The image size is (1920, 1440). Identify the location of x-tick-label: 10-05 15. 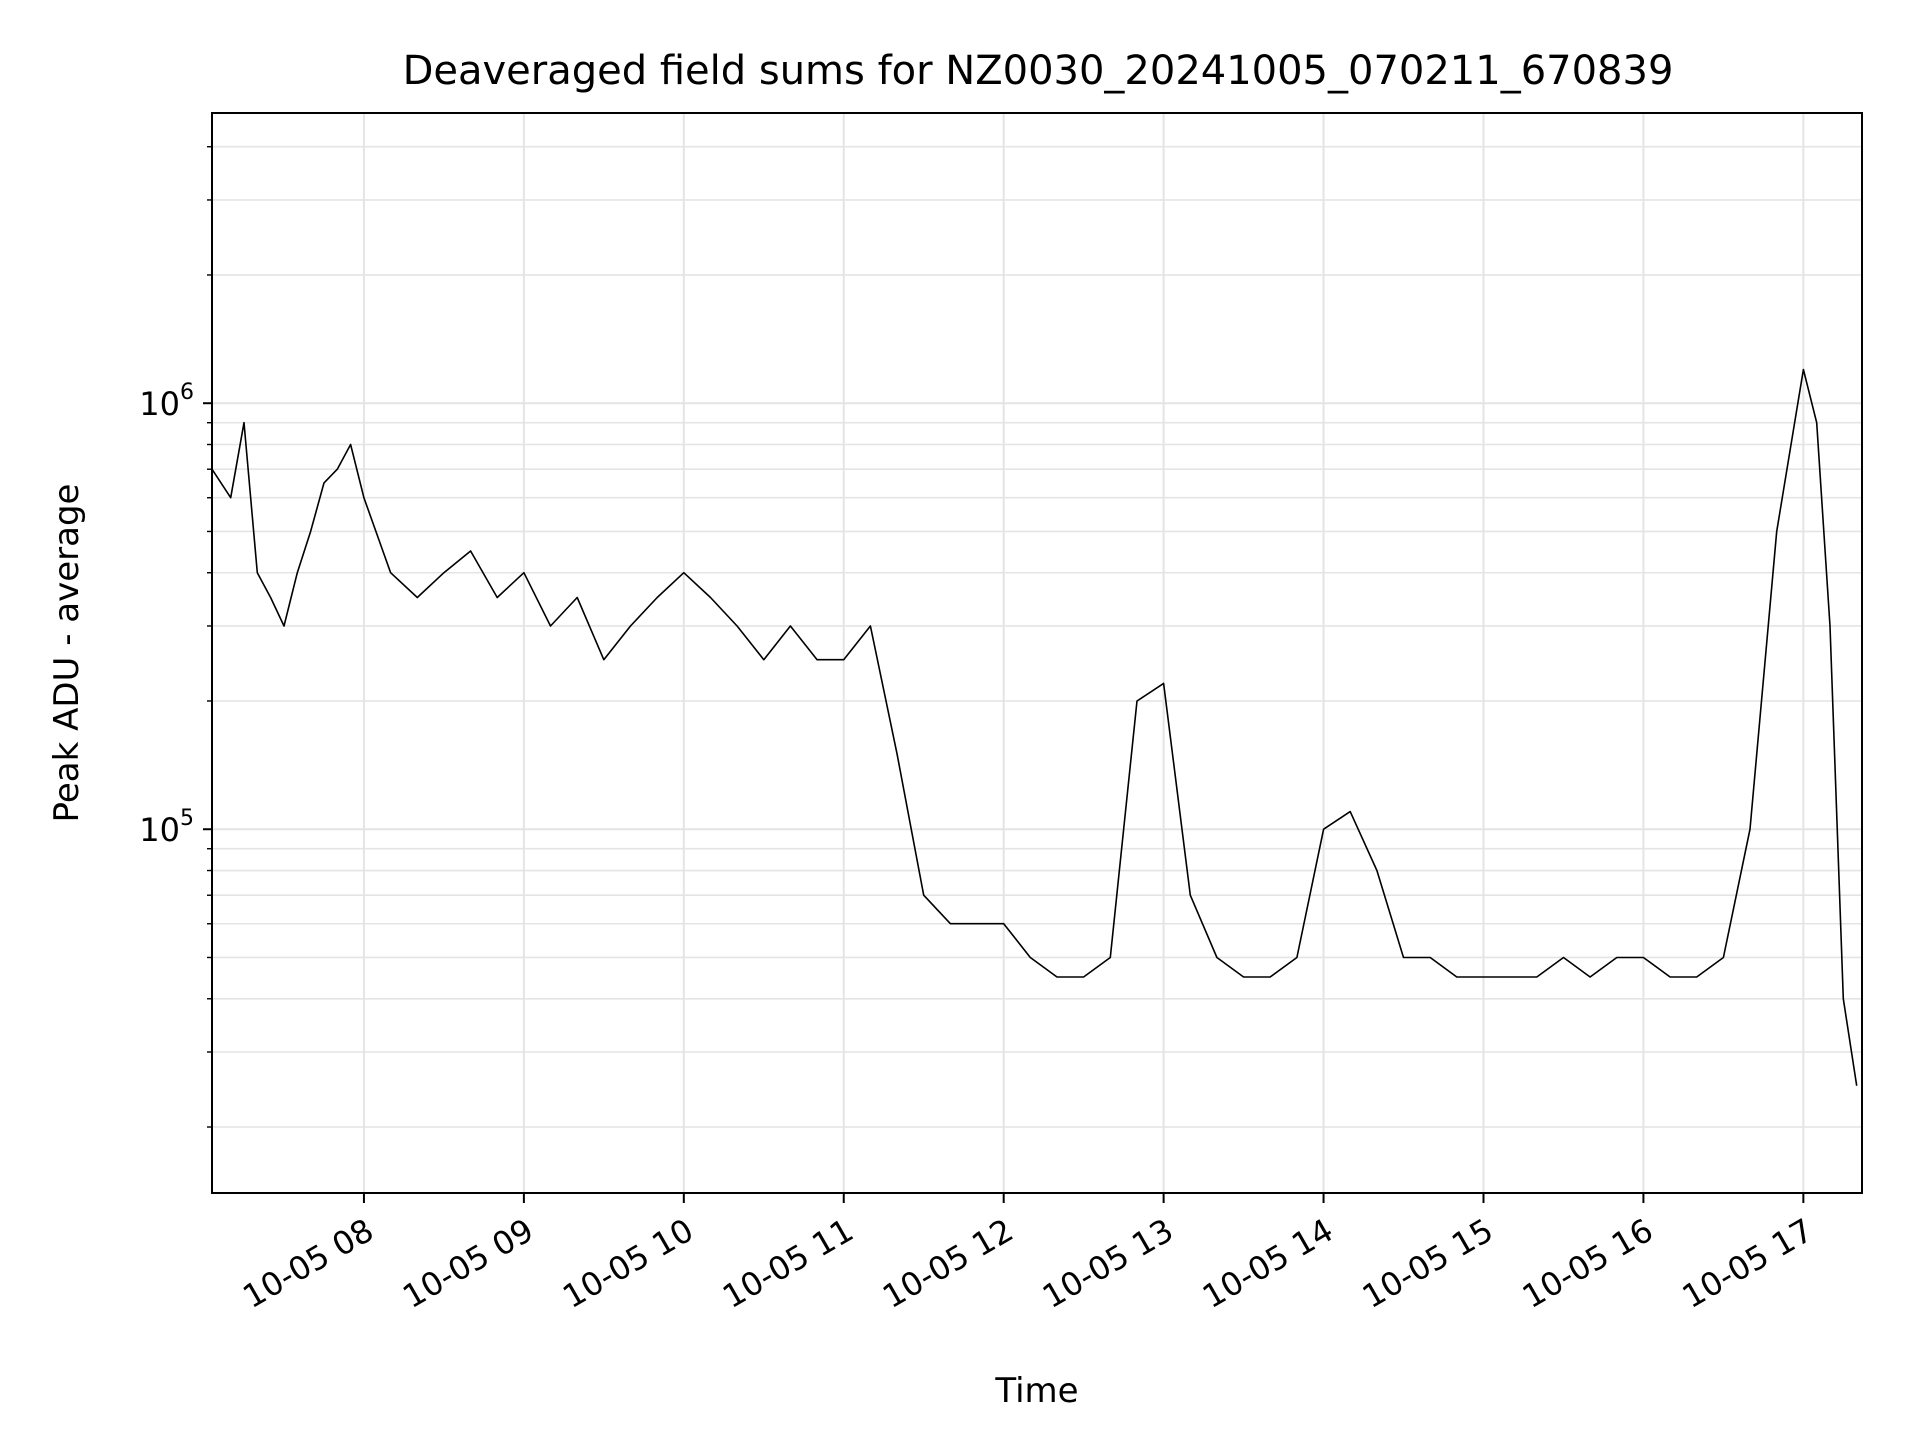
(1428, 1263).